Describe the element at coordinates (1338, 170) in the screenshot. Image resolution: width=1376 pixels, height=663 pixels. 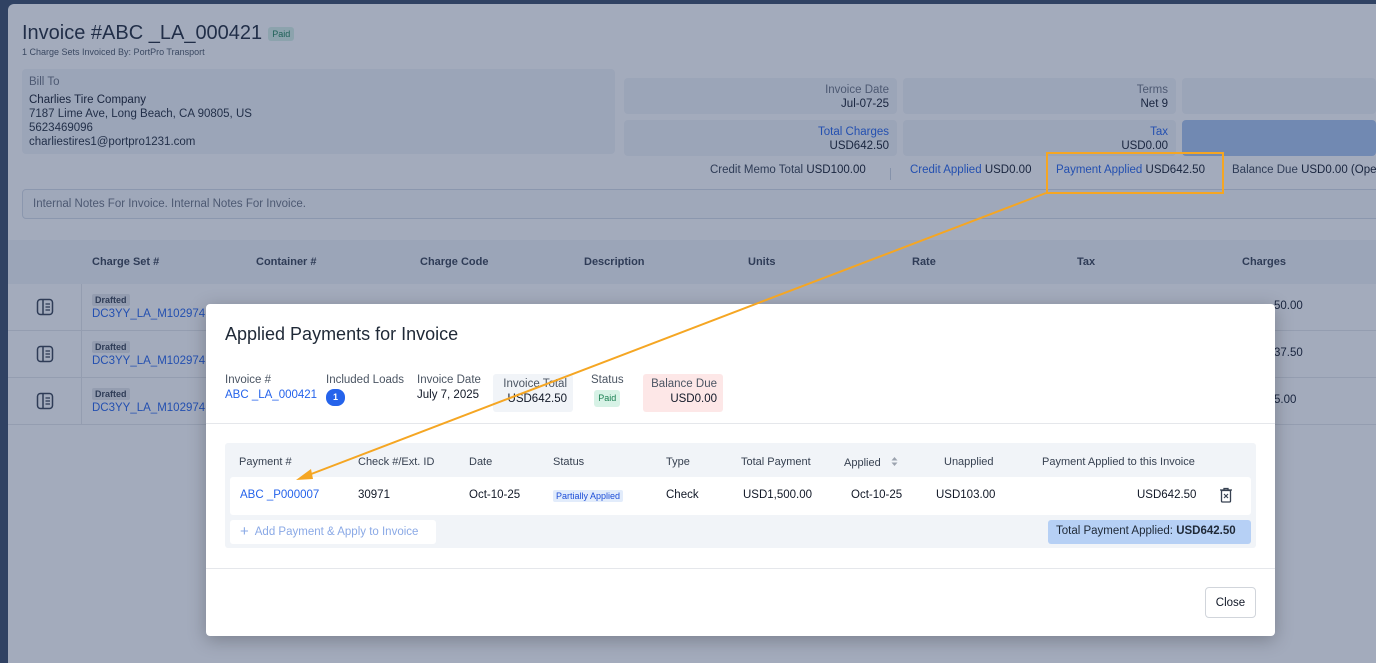
I see `balance-due-value: USD0.00 (Ope` at that location.